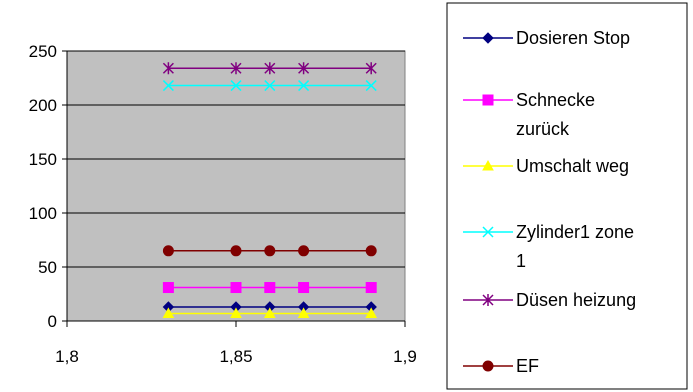  I want to click on legend-entry-1: Schnecke zurück, so click(529, 114).